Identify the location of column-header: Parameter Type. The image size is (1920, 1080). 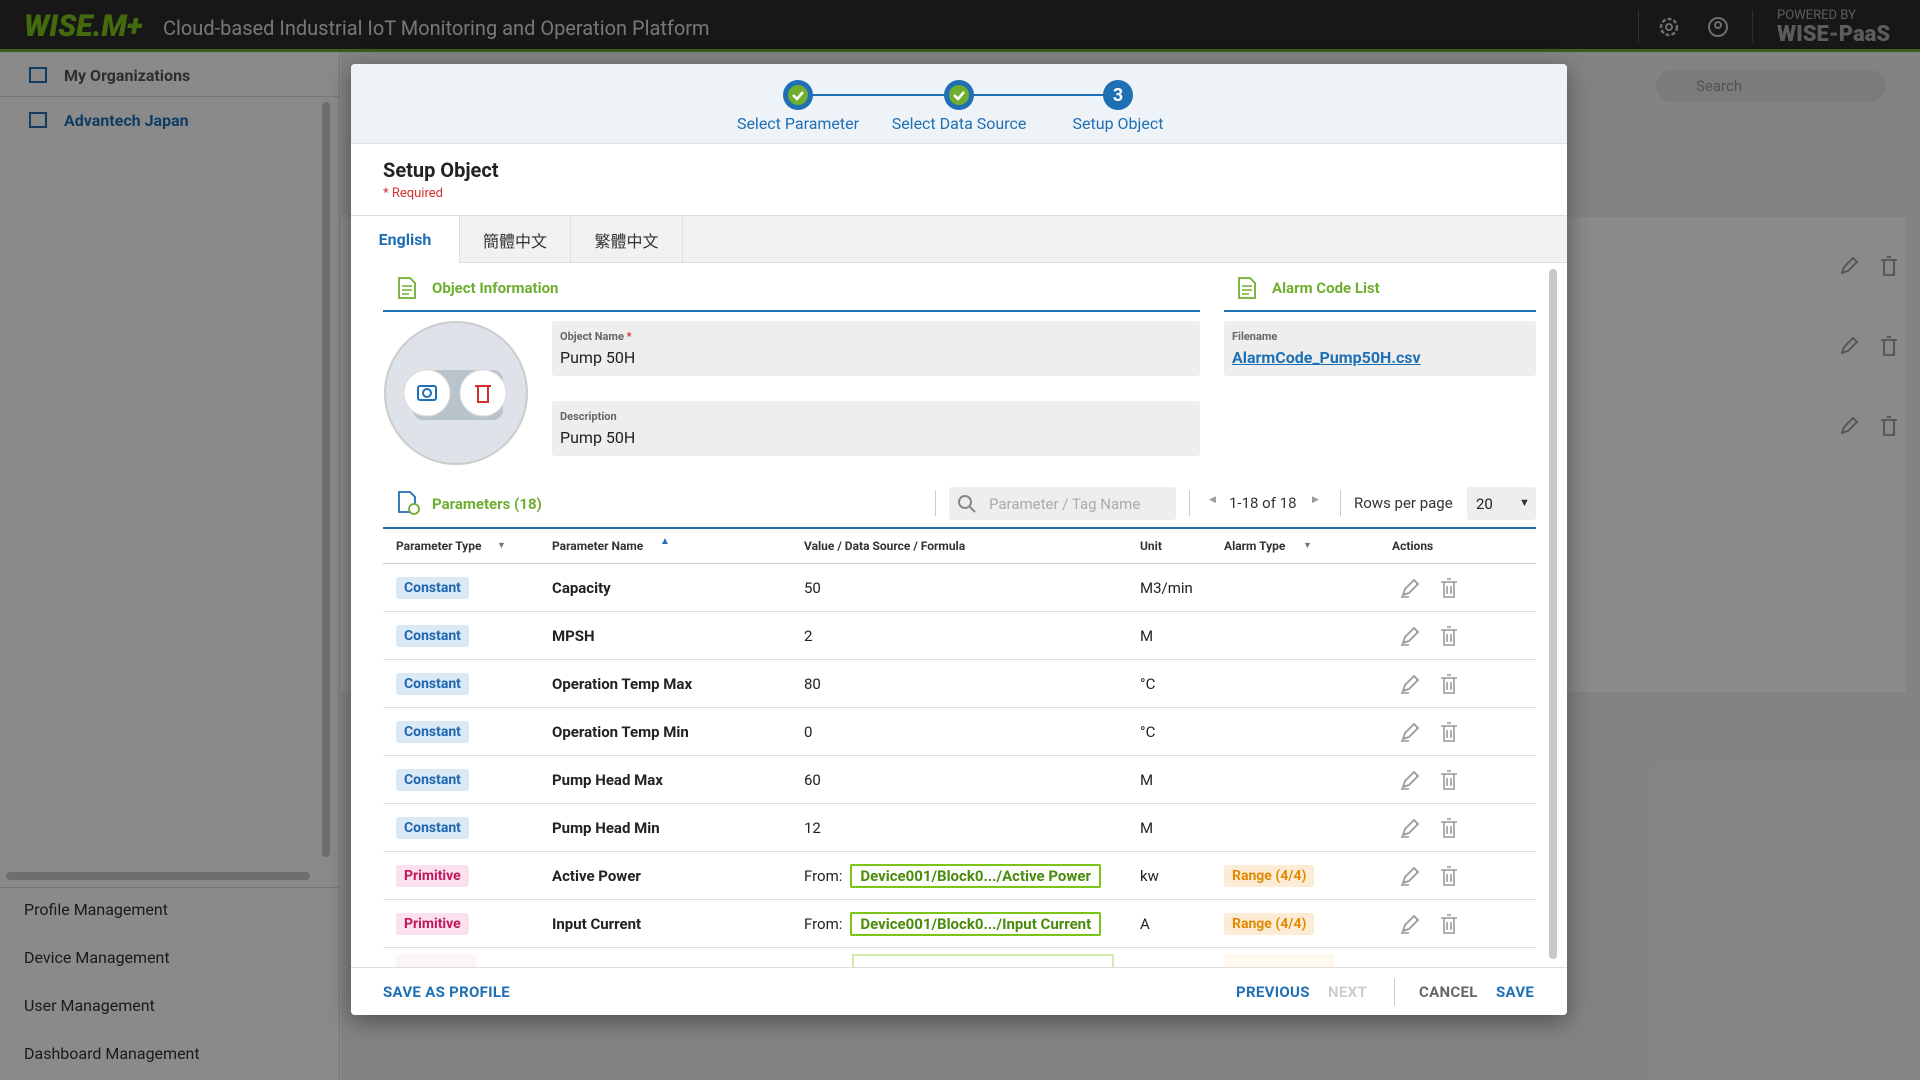
(438, 546).